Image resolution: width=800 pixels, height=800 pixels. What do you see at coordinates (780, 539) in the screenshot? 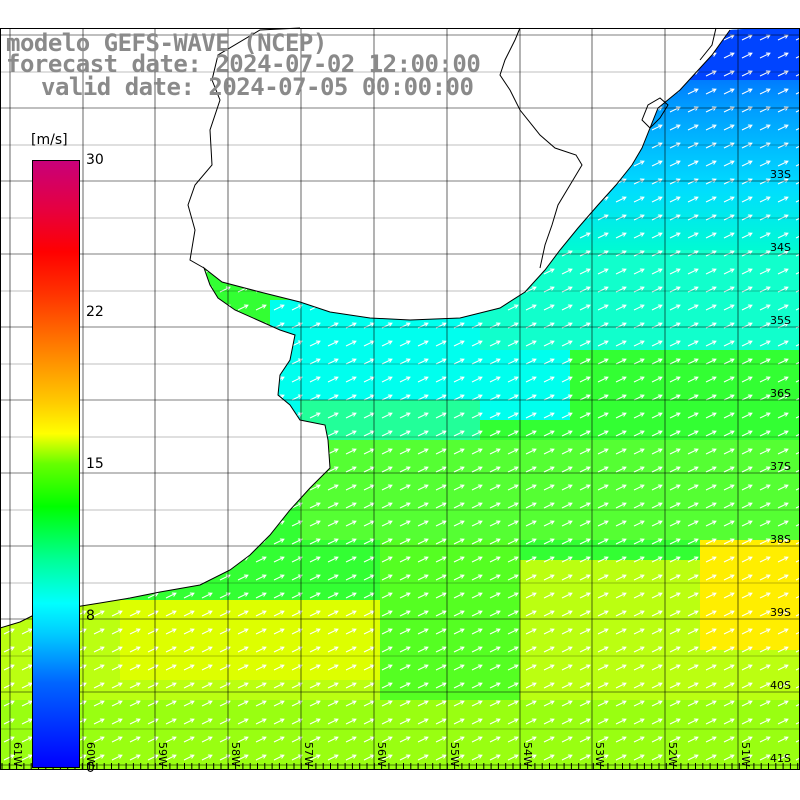
I see `lat-label: 38S` at bounding box center [780, 539].